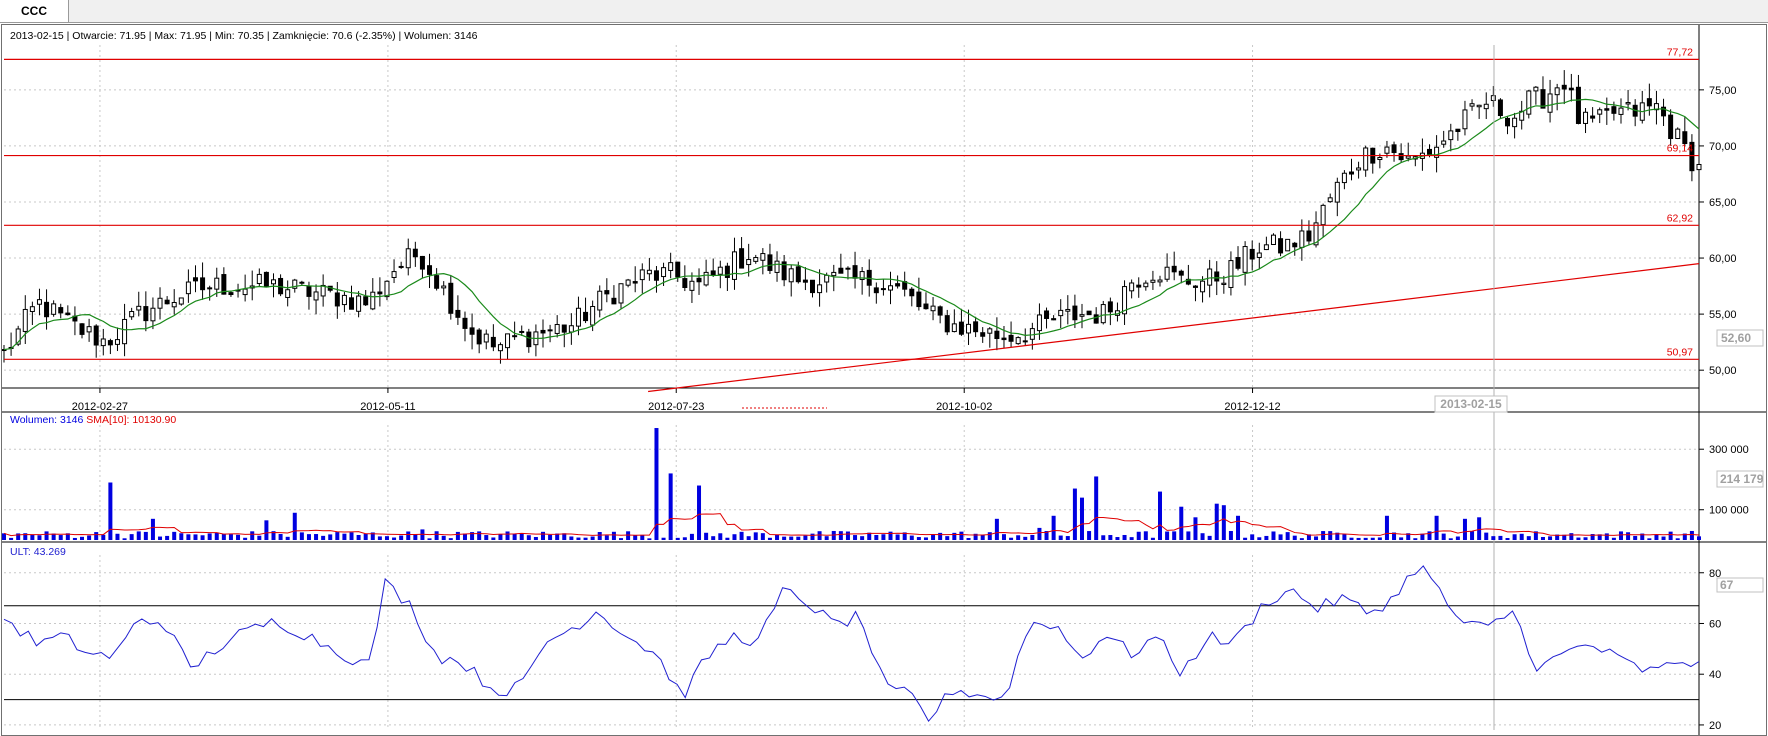 This screenshot has height=736, width=1768. Describe the element at coordinates (34, 11) in the screenshot. I see `tab-ccc: CCC` at that location.